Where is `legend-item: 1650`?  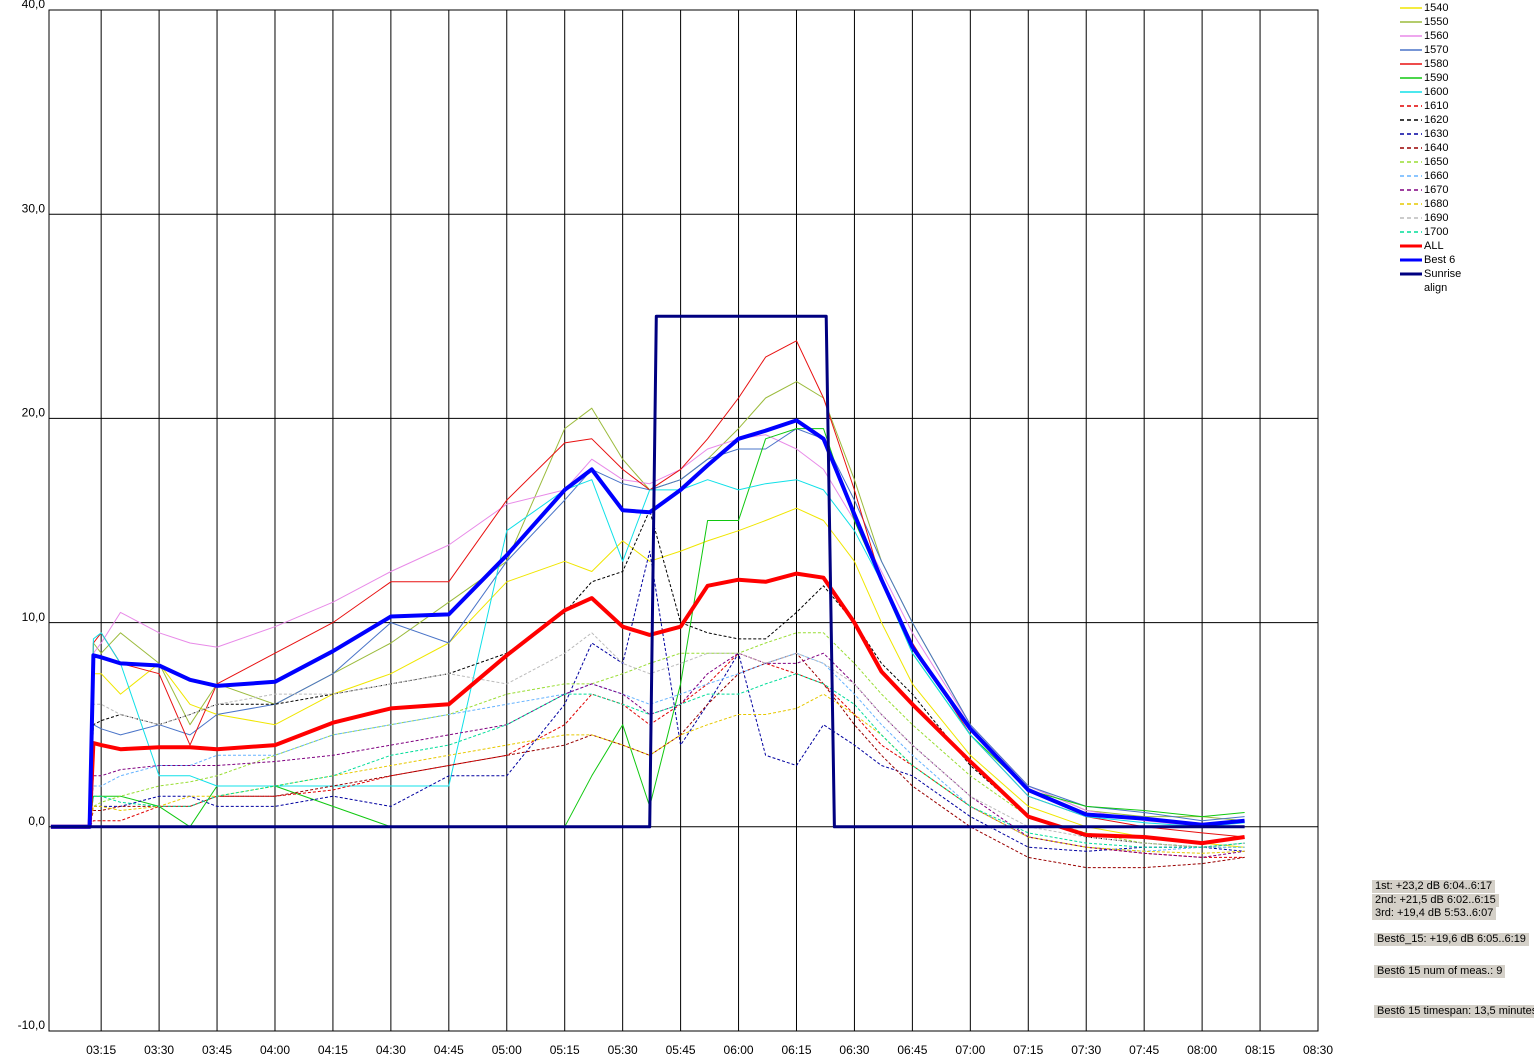
legend-item: 1650 is located at coordinates (1438, 162).